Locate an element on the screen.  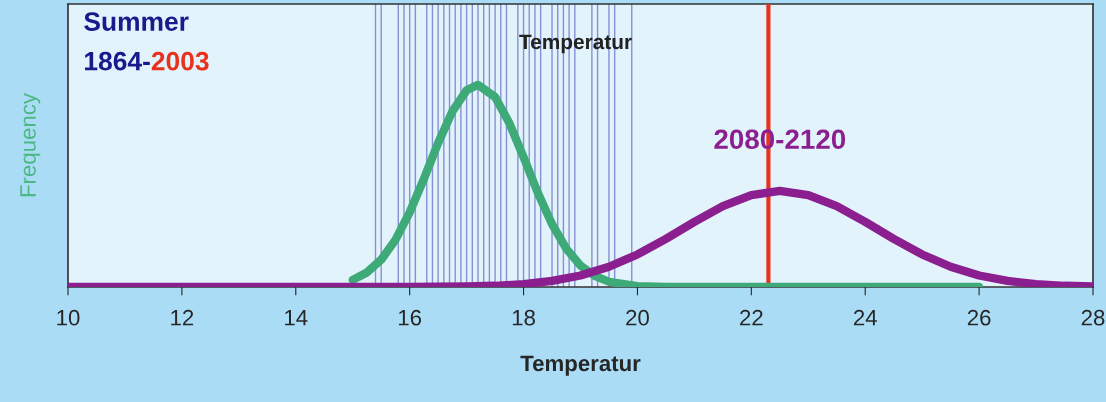
x-tick-label: 14 is located at coordinates (296, 318).